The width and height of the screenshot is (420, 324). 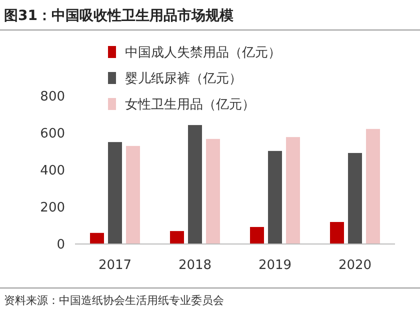 I want to click on chart-title: 图31：中国吸收性卫生用品市场规模, so click(x=119, y=15).